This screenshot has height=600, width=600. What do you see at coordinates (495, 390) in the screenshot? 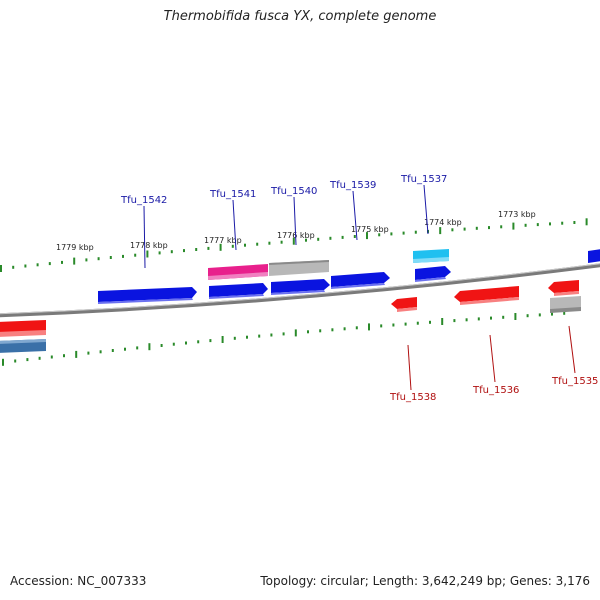
I see `gene-label-Tfu_1536: Tfu_1536` at bounding box center [495, 390].